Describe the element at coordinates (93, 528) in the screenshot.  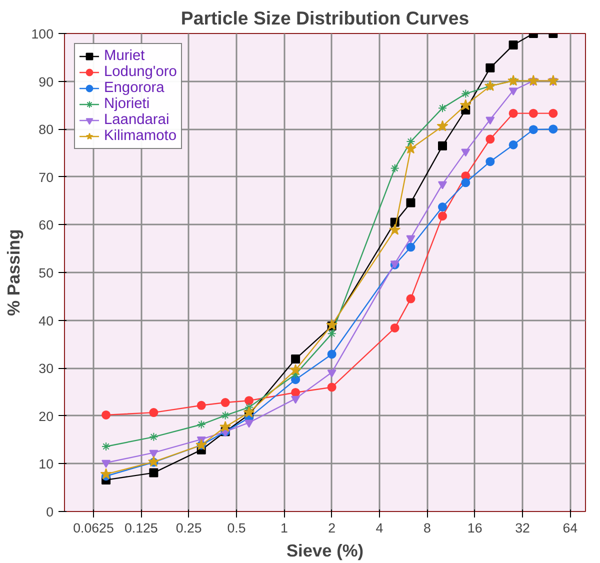
I see `x-tick-label: 0.0625` at that location.